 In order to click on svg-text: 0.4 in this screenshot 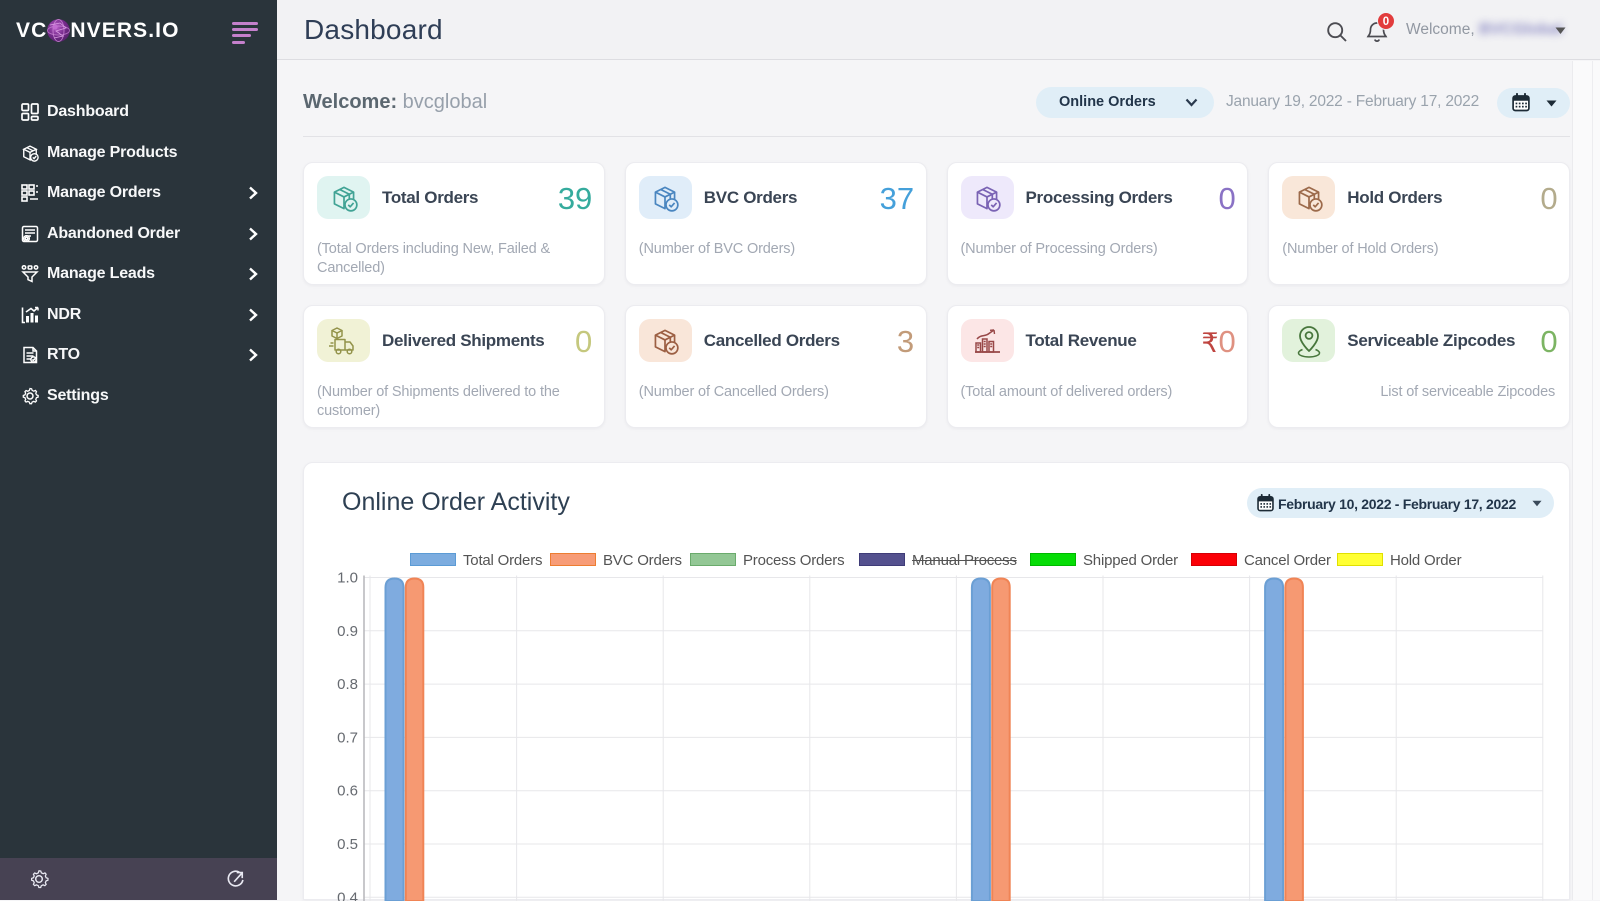, I will do `click(347, 895)`.